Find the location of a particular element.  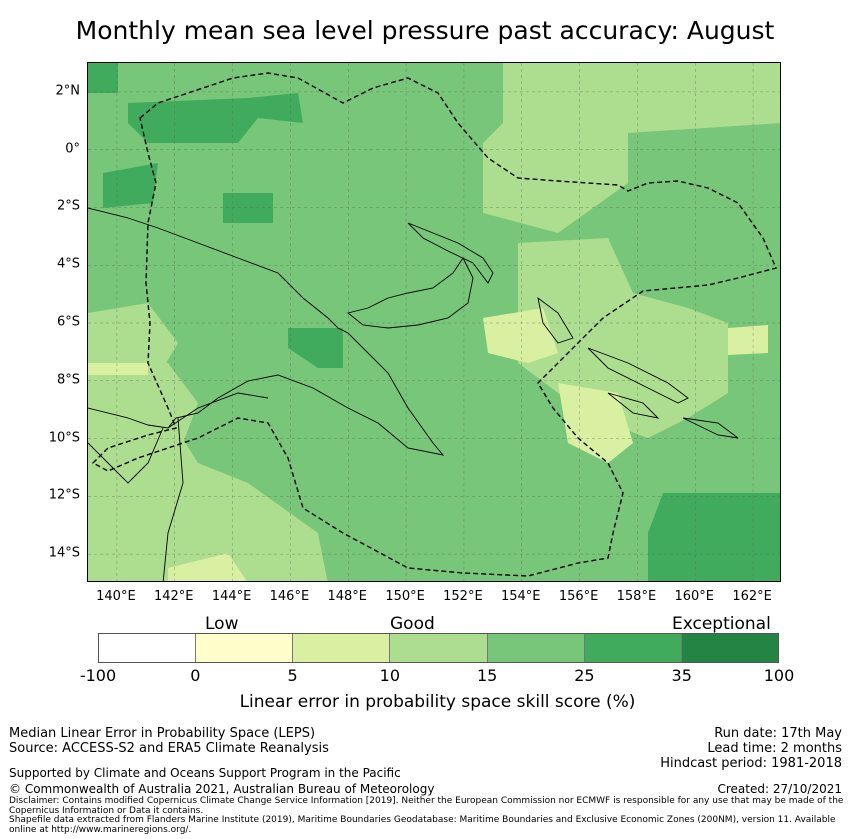

longitude-label: 154°E is located at coordinates (520, 596).